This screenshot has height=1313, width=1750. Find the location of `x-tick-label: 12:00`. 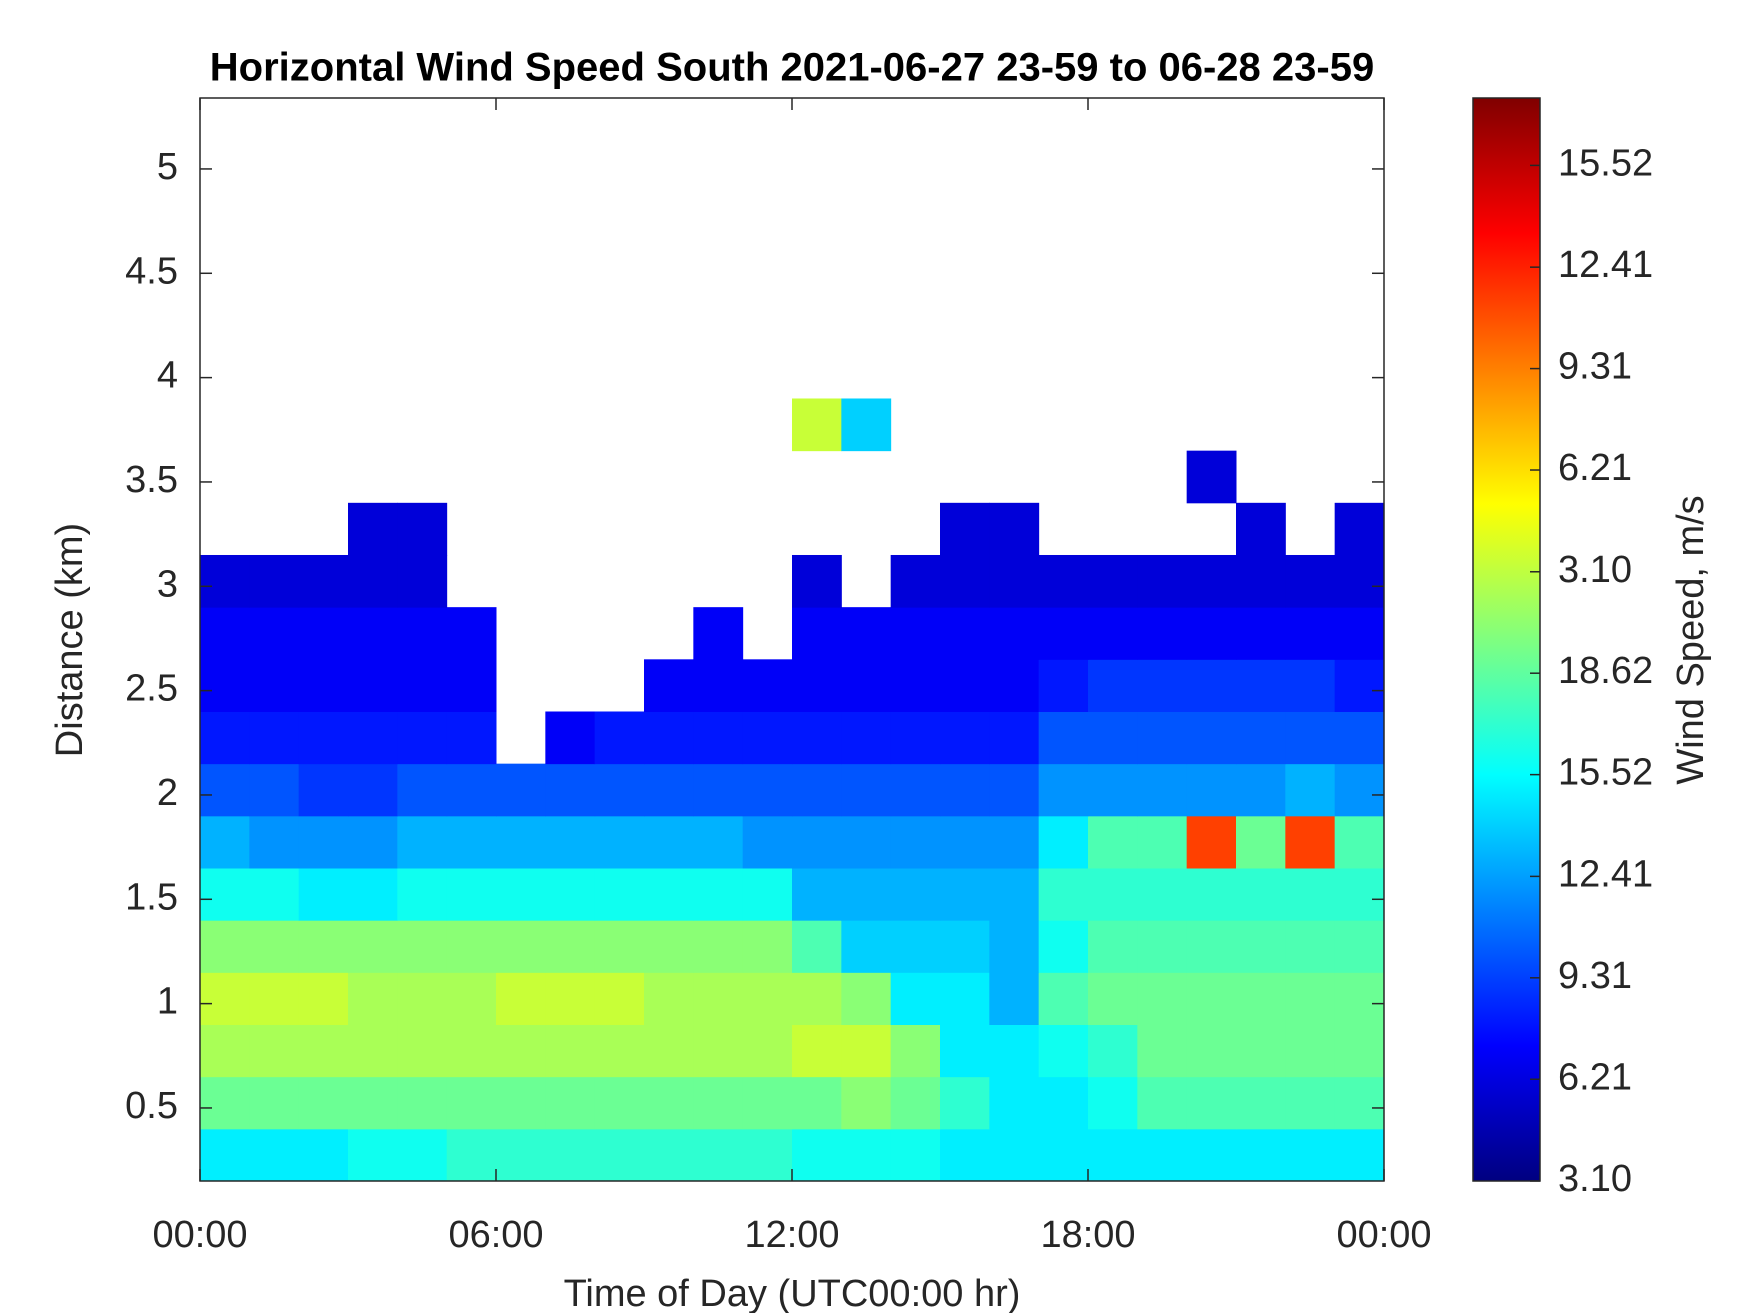

x-tick-label: 12:00 is located at coordinates (791, 1235).